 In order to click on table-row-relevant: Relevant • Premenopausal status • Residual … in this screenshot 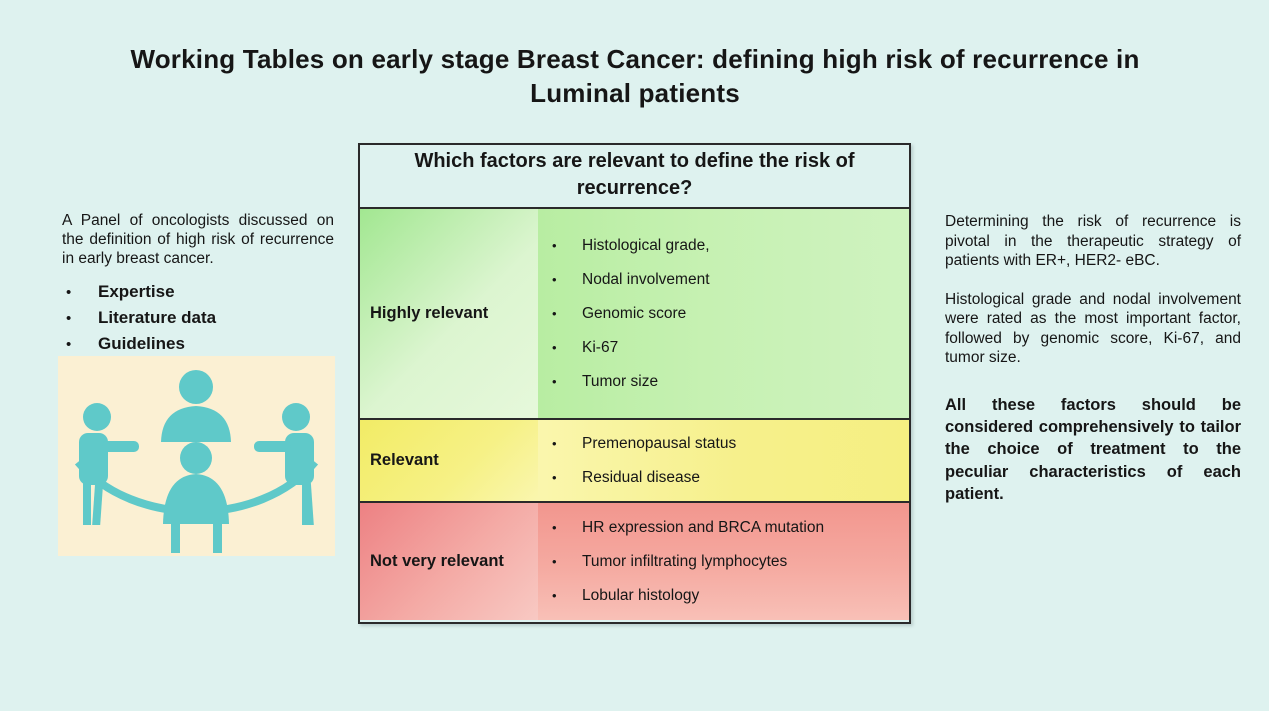, I will do `click(634, 459)`.